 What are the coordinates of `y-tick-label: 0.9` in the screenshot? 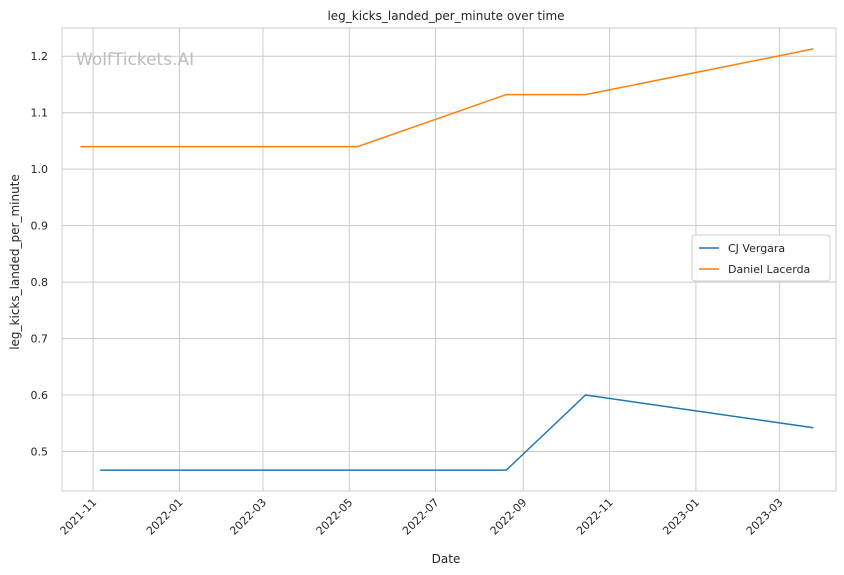 It's located at (40, 226).